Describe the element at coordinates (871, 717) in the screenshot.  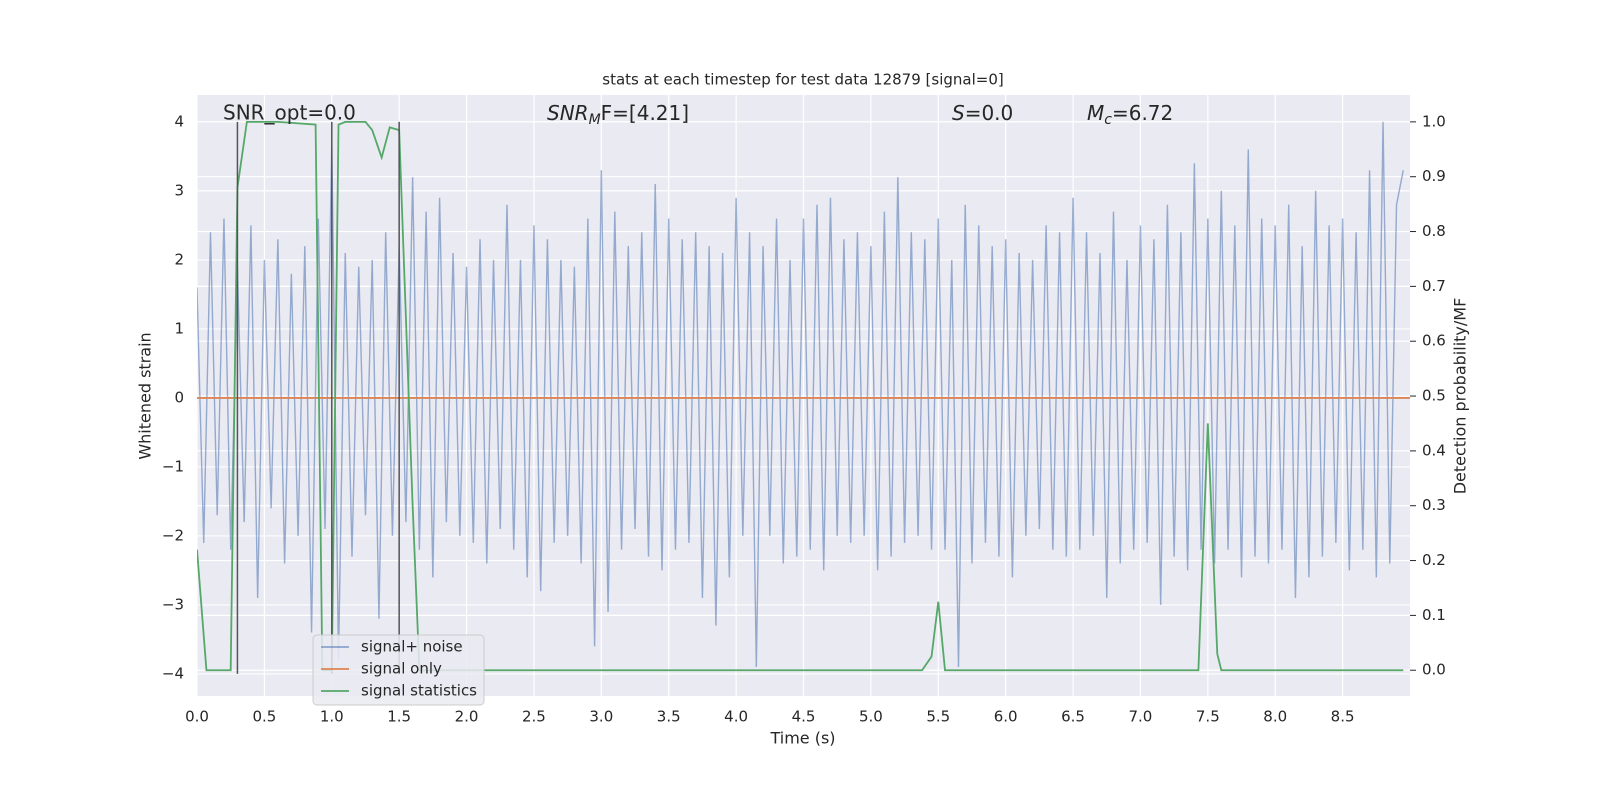
I see `x-tick-label: 5.0` at that location.